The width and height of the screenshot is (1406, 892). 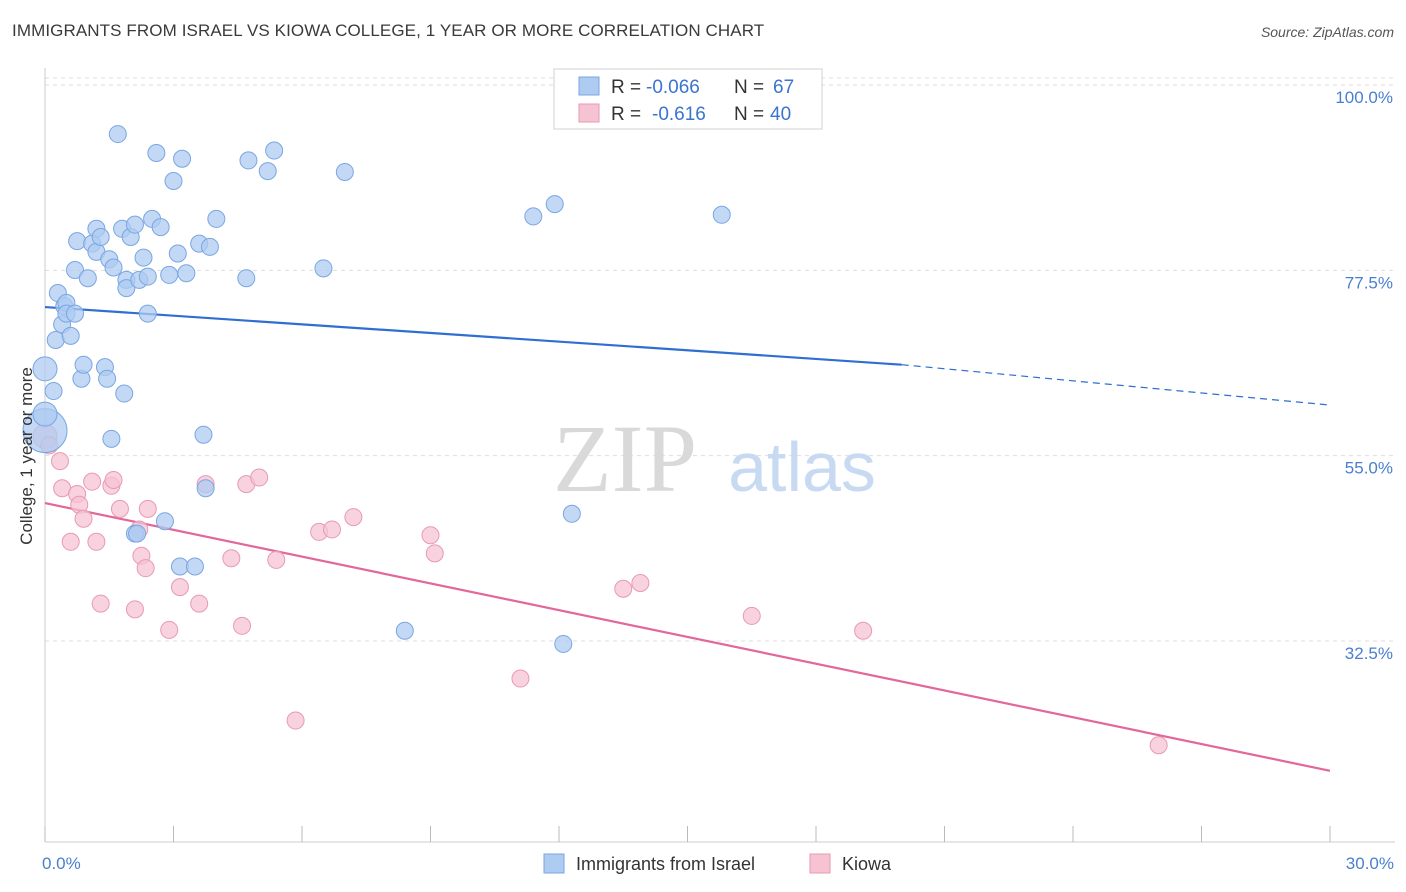 What do you see at coordinates (26, 456) in the screenshot?
I see `y-axis-title: College, 1 year or more` at bounding box center [26, 456].